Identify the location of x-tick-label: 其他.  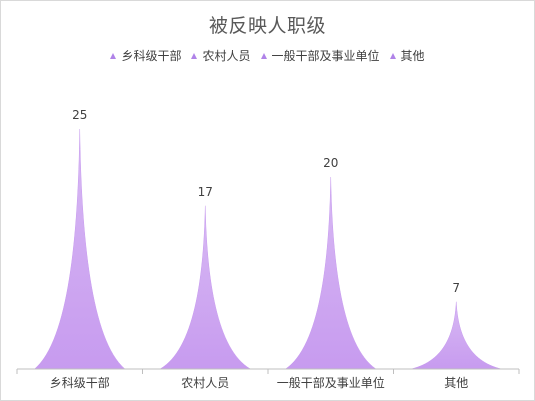
(456, 383).